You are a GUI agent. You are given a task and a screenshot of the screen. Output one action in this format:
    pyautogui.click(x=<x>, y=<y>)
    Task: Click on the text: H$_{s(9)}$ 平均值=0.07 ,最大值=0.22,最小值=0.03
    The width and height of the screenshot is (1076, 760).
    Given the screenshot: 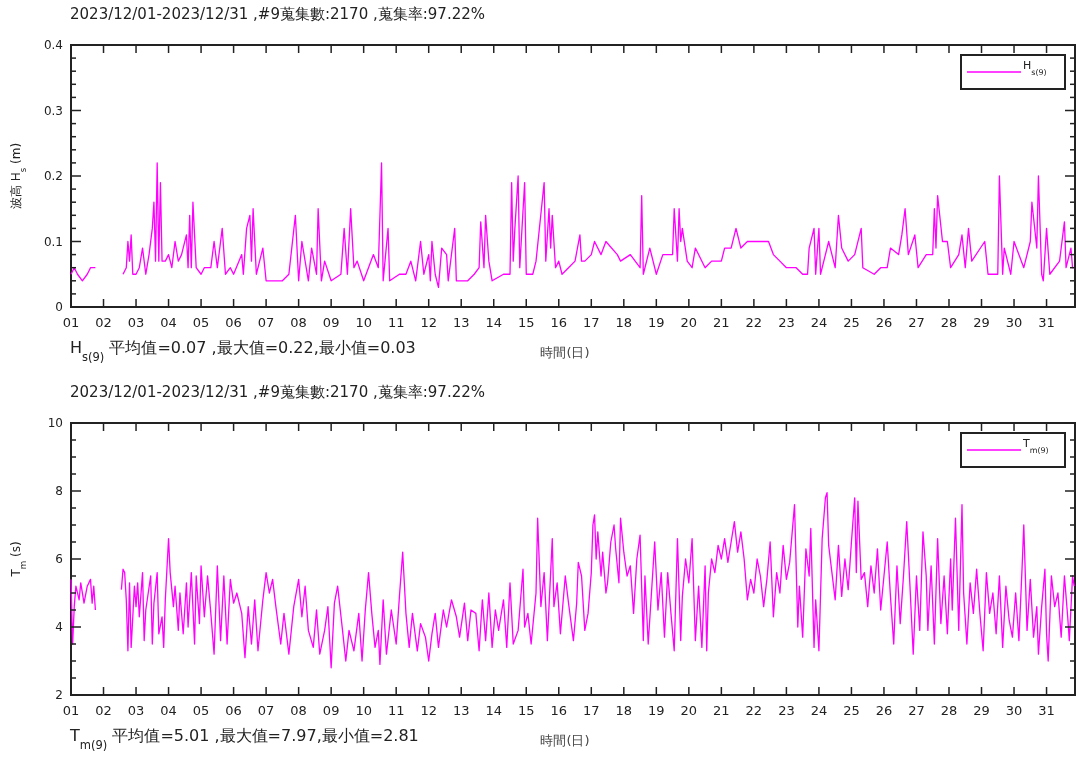 What is the action you would take?
    pyautogui.click(x=243, y=351)
    